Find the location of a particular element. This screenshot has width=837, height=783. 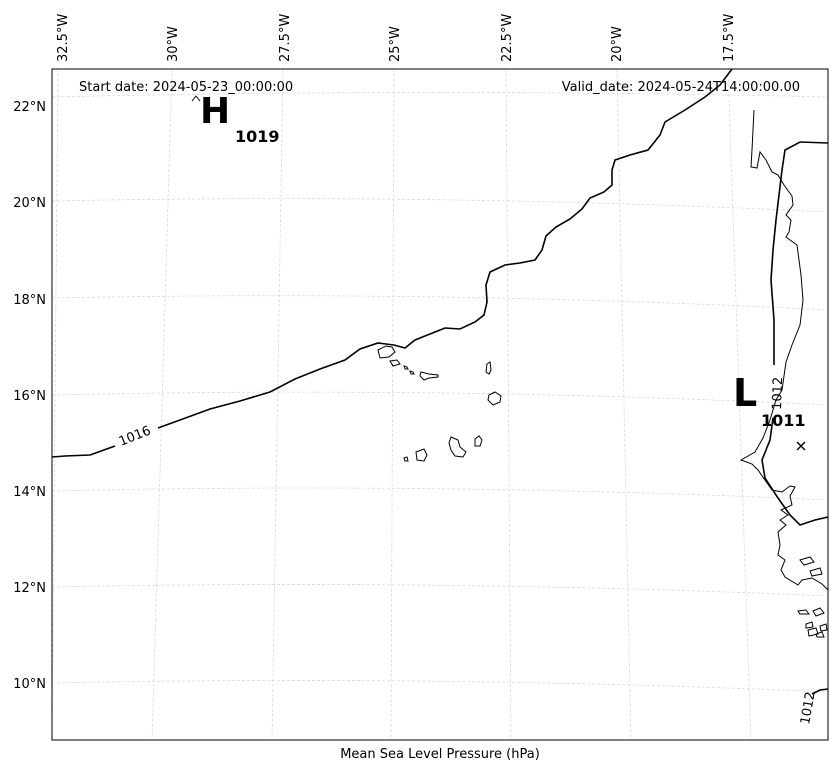

lat-label-16n: 16°N is located at coordinates (29, 396).